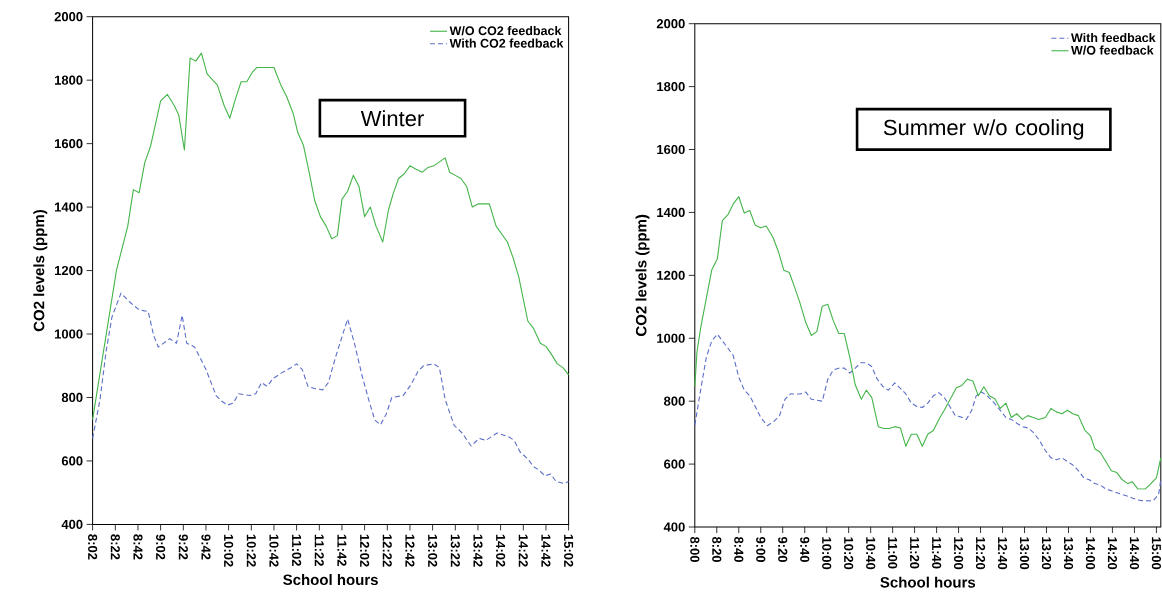 The width and height of the screenshot is (1162, 611). Describe the element at coordinates (717, 549) in the screenshot. I see `x-tick-label: 8:20` at that location.